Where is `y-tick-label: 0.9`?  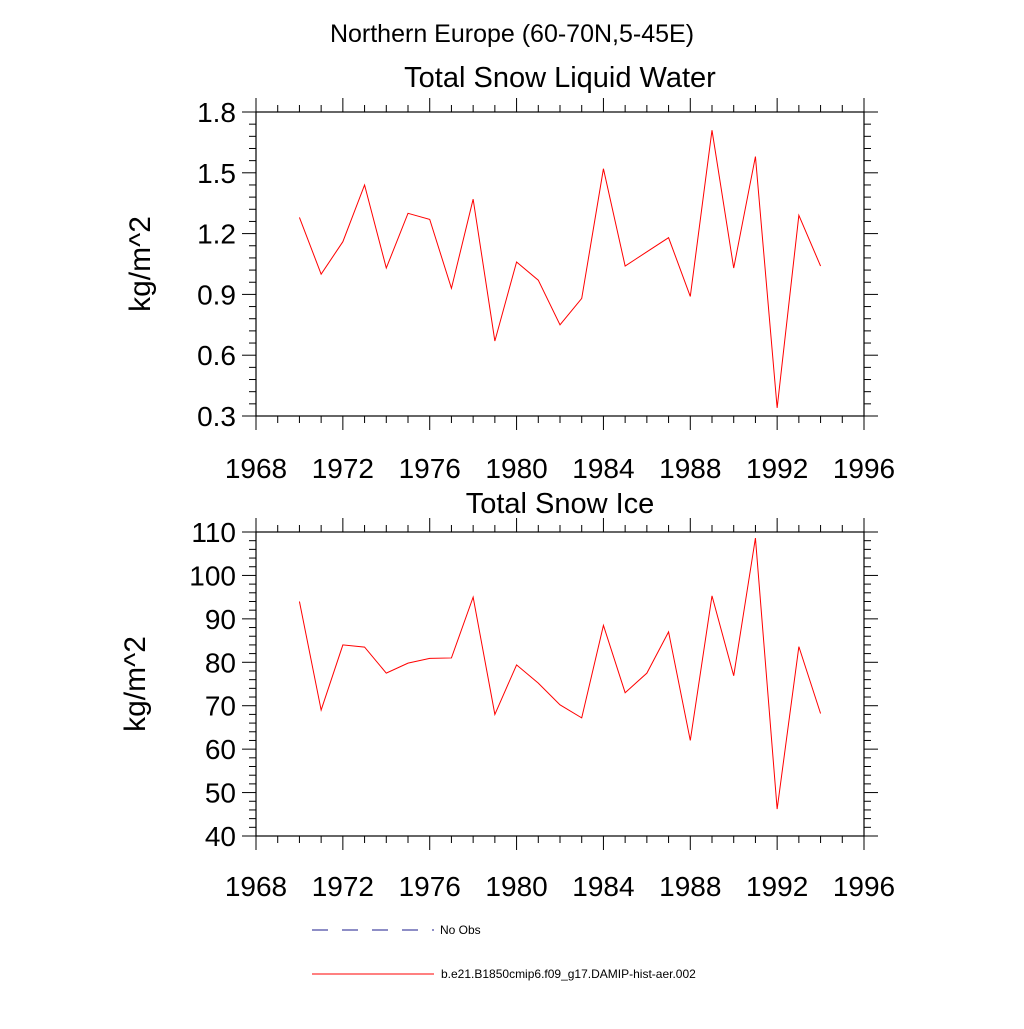
y-tick-label: 0.9 is located at coordinates (216, 294).